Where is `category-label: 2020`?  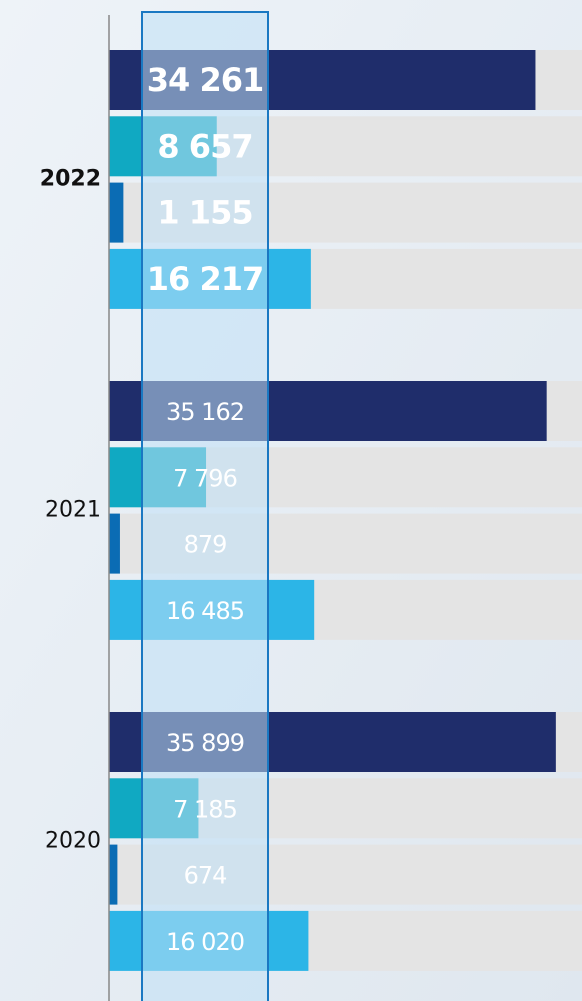
category-label: 2020 is located at coordinates (73, 840).